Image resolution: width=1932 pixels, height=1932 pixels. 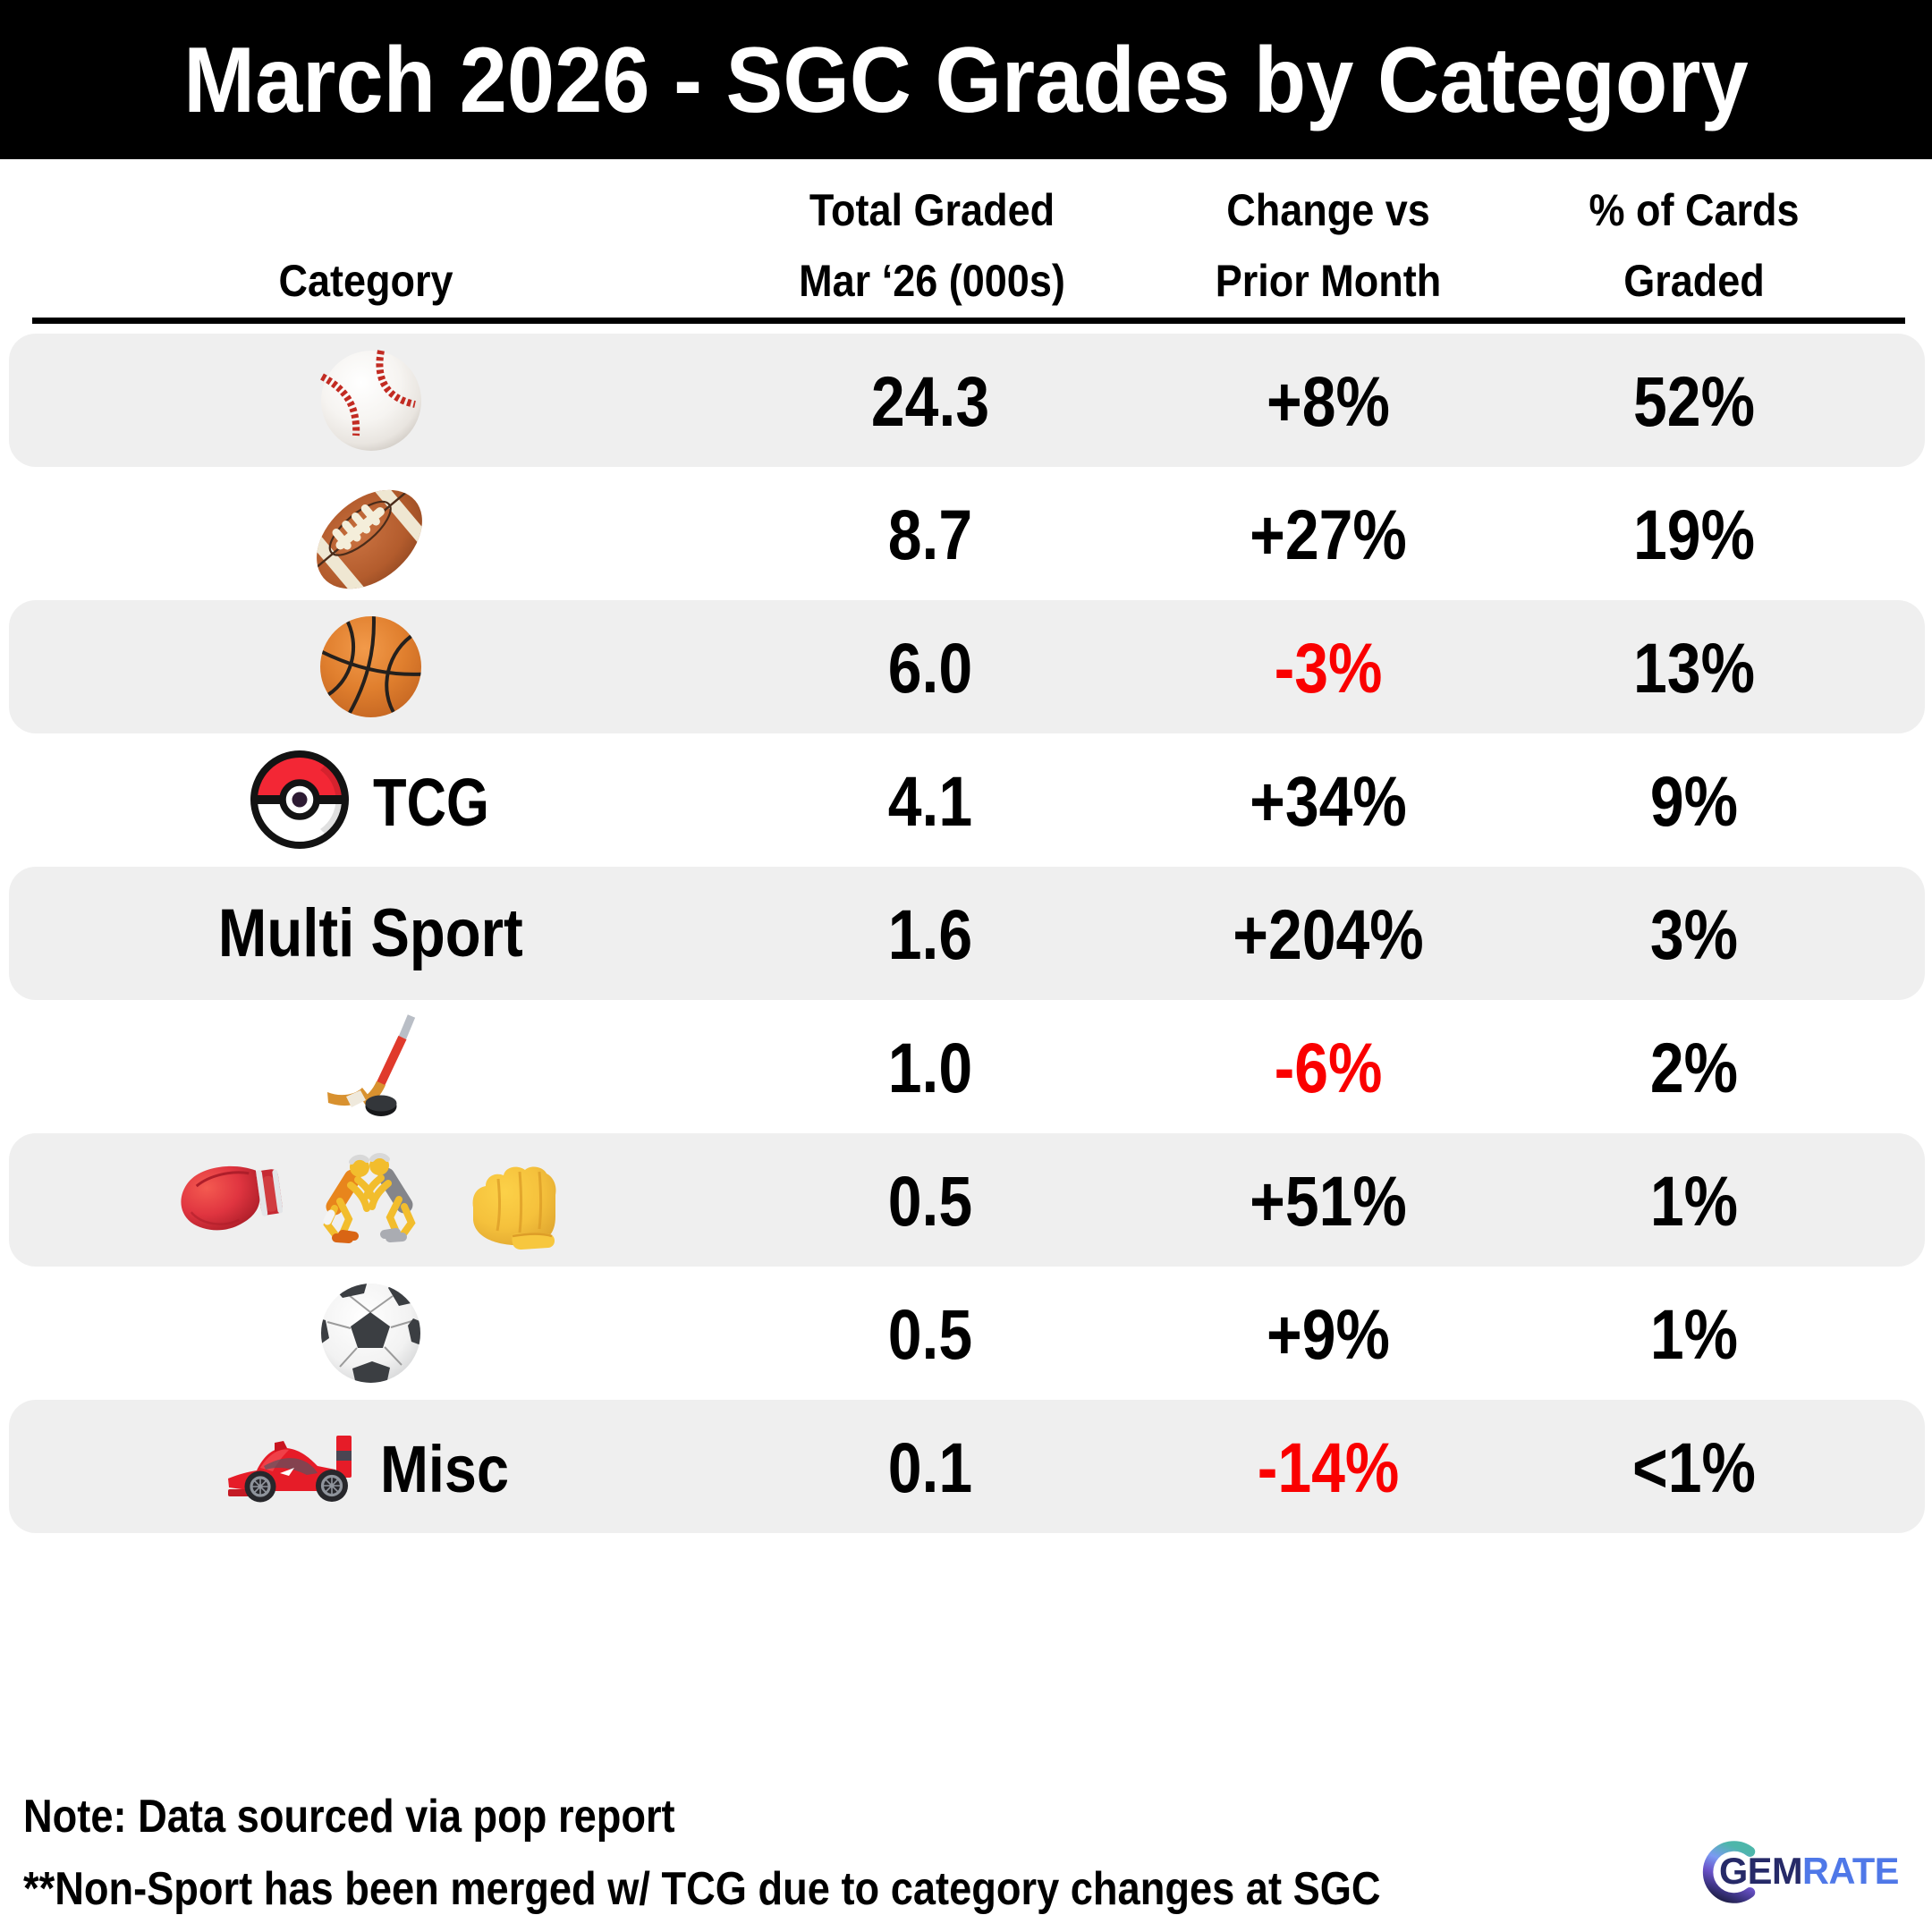 I want to click on svg-text: GEMRATE, so click(x=1809, y=1871).